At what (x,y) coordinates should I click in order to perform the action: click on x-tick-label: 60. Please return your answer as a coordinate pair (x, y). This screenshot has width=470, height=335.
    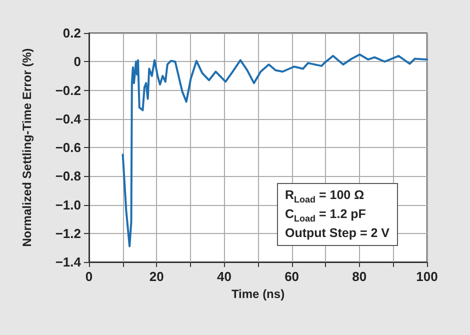
    Looking at the image, I should click on (292, 276).